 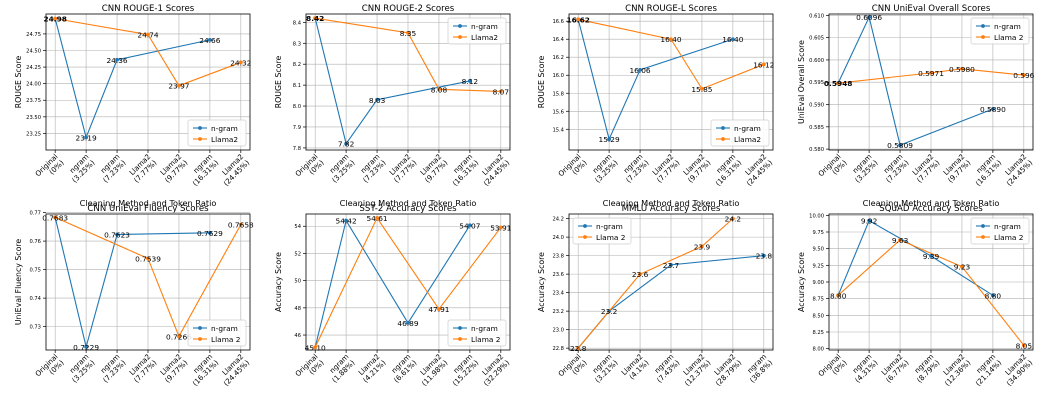 What do you see at coordinates (132, 282) in the screenshot?
I see `series-line-ngram` at bounding box center [132, 282].